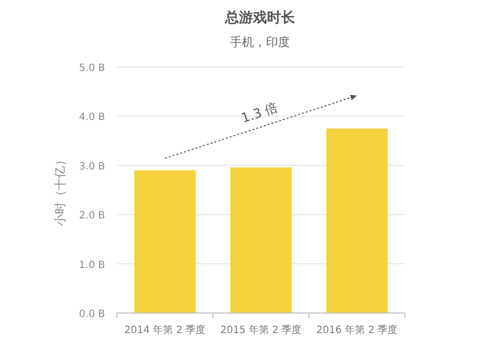 The height and width of the screenshot is (362, 500). I want to click on y-tick-label: 0.0 B, so click(92, 314).